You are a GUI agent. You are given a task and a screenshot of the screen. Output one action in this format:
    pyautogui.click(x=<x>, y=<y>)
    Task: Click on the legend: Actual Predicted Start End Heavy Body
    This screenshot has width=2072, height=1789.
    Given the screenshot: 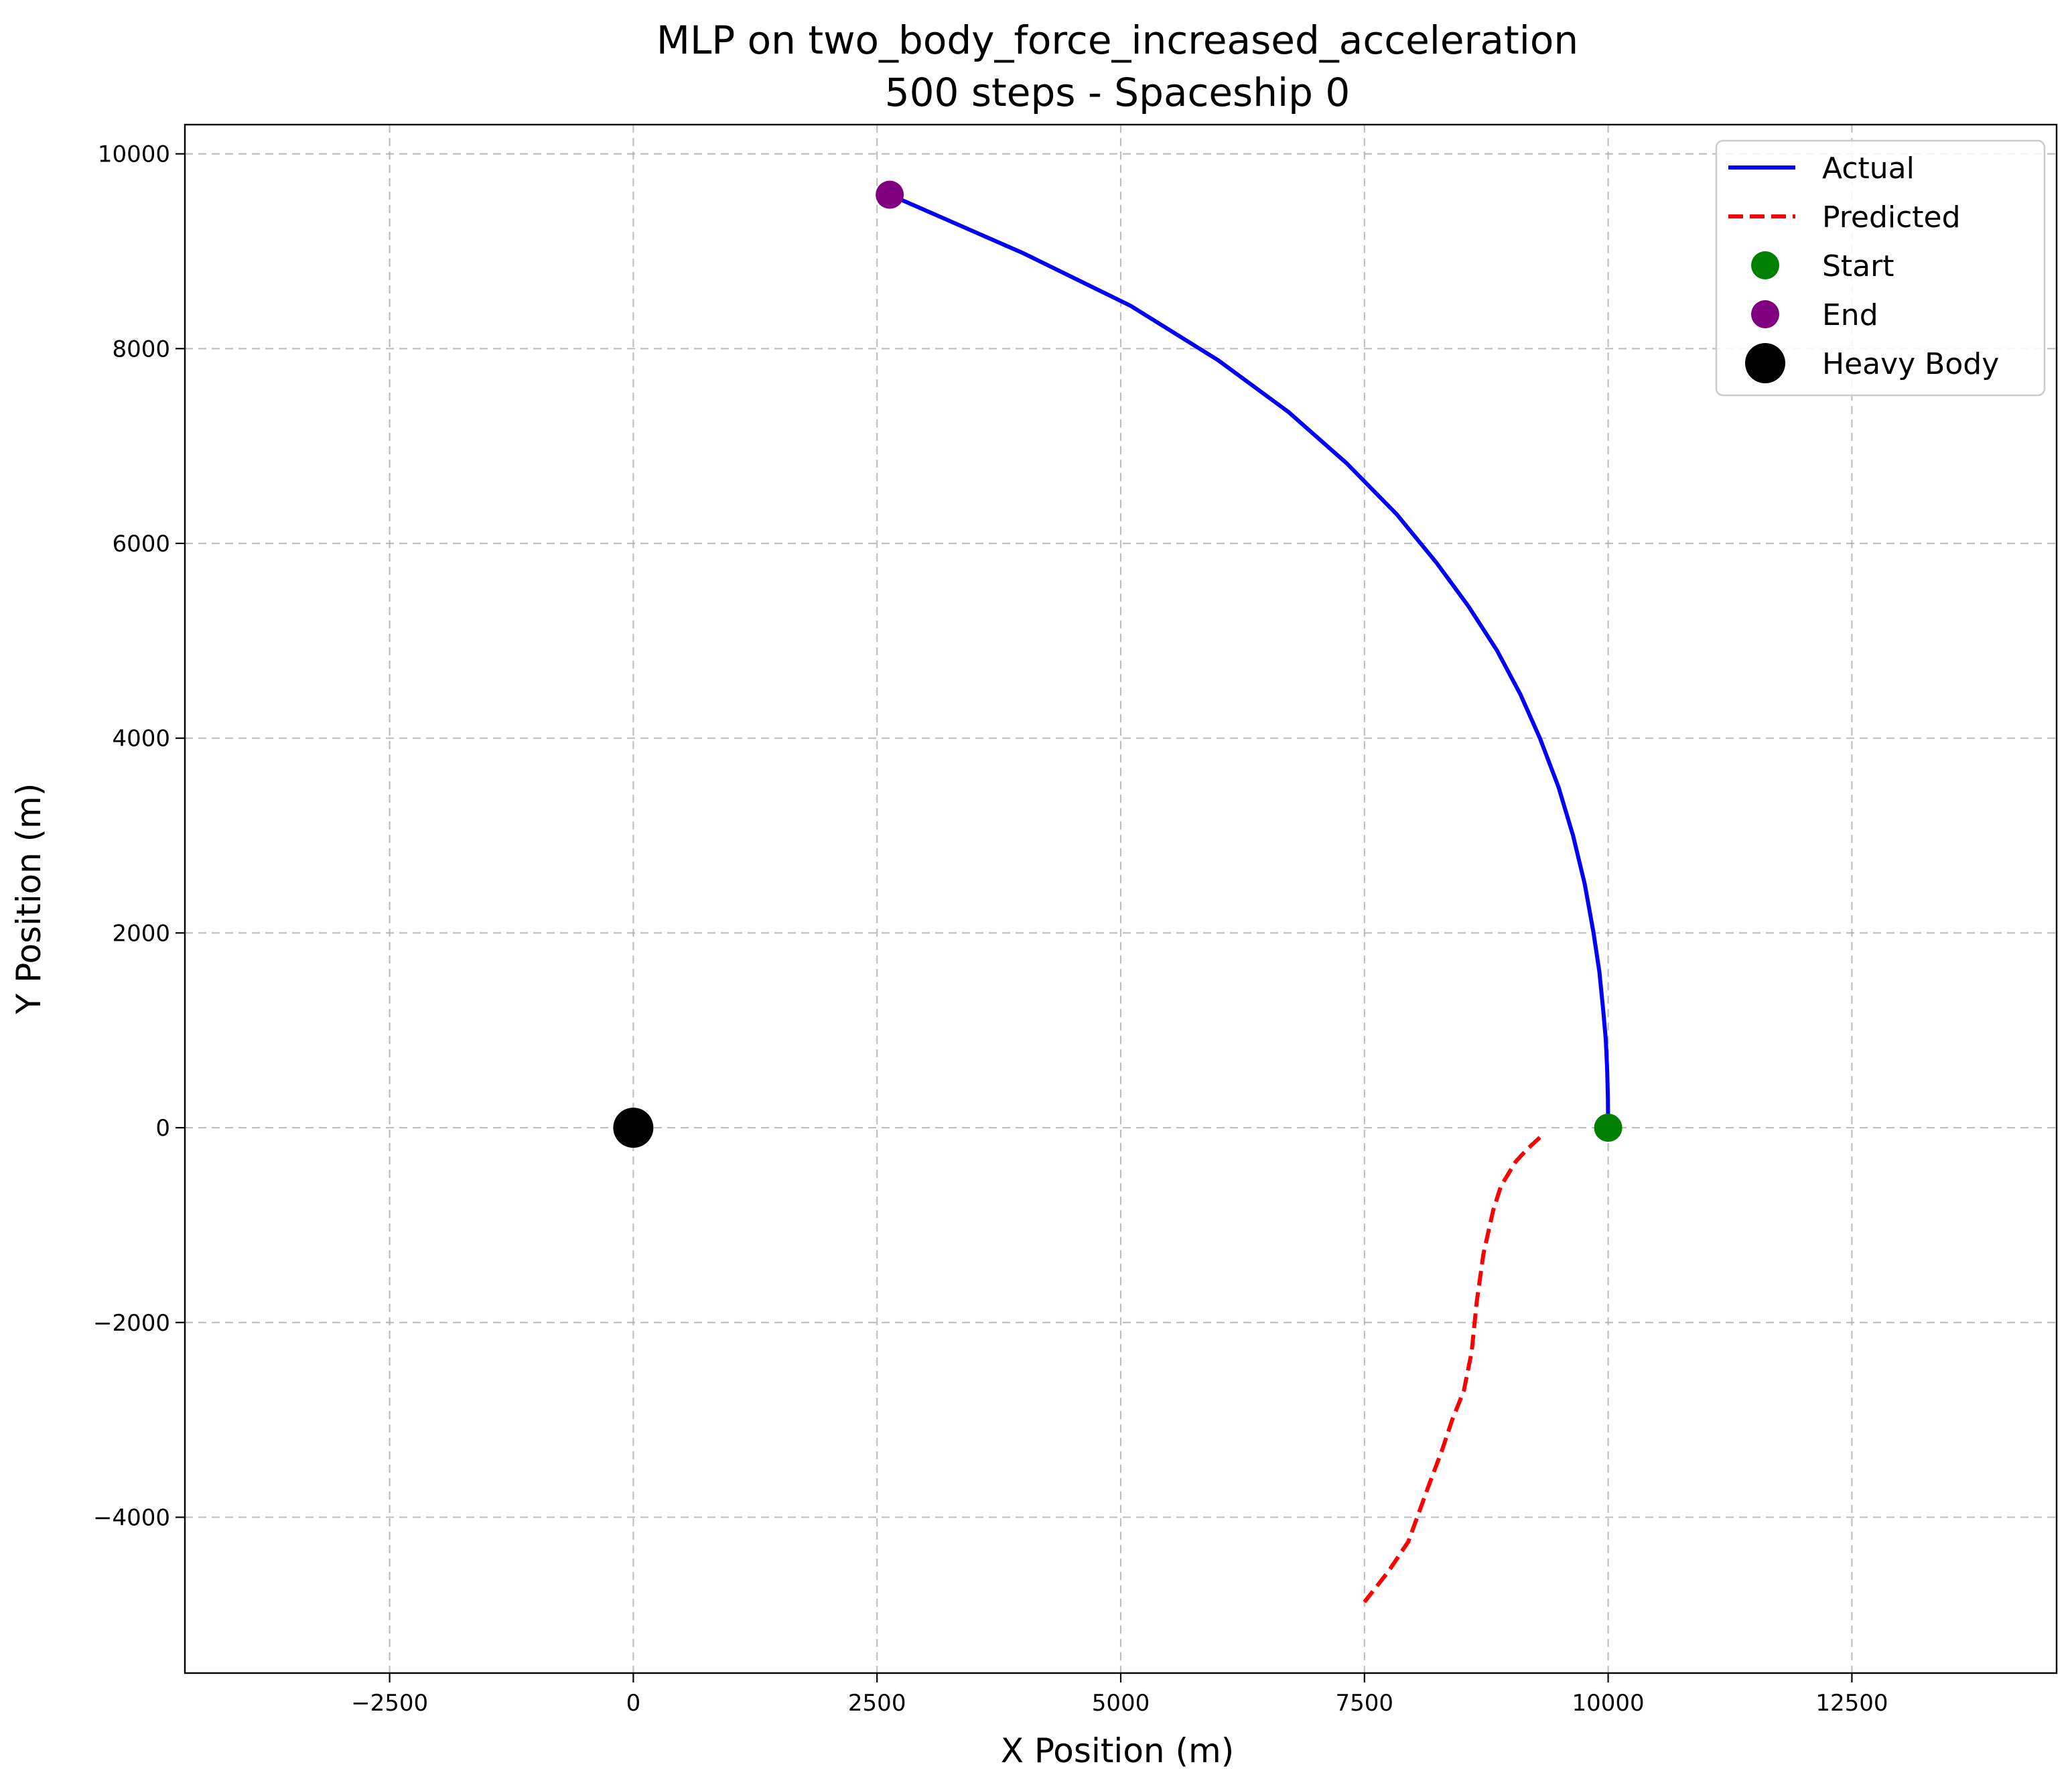 What is the action you would take?
    pyautogui.click(x=1880, y=268)
    